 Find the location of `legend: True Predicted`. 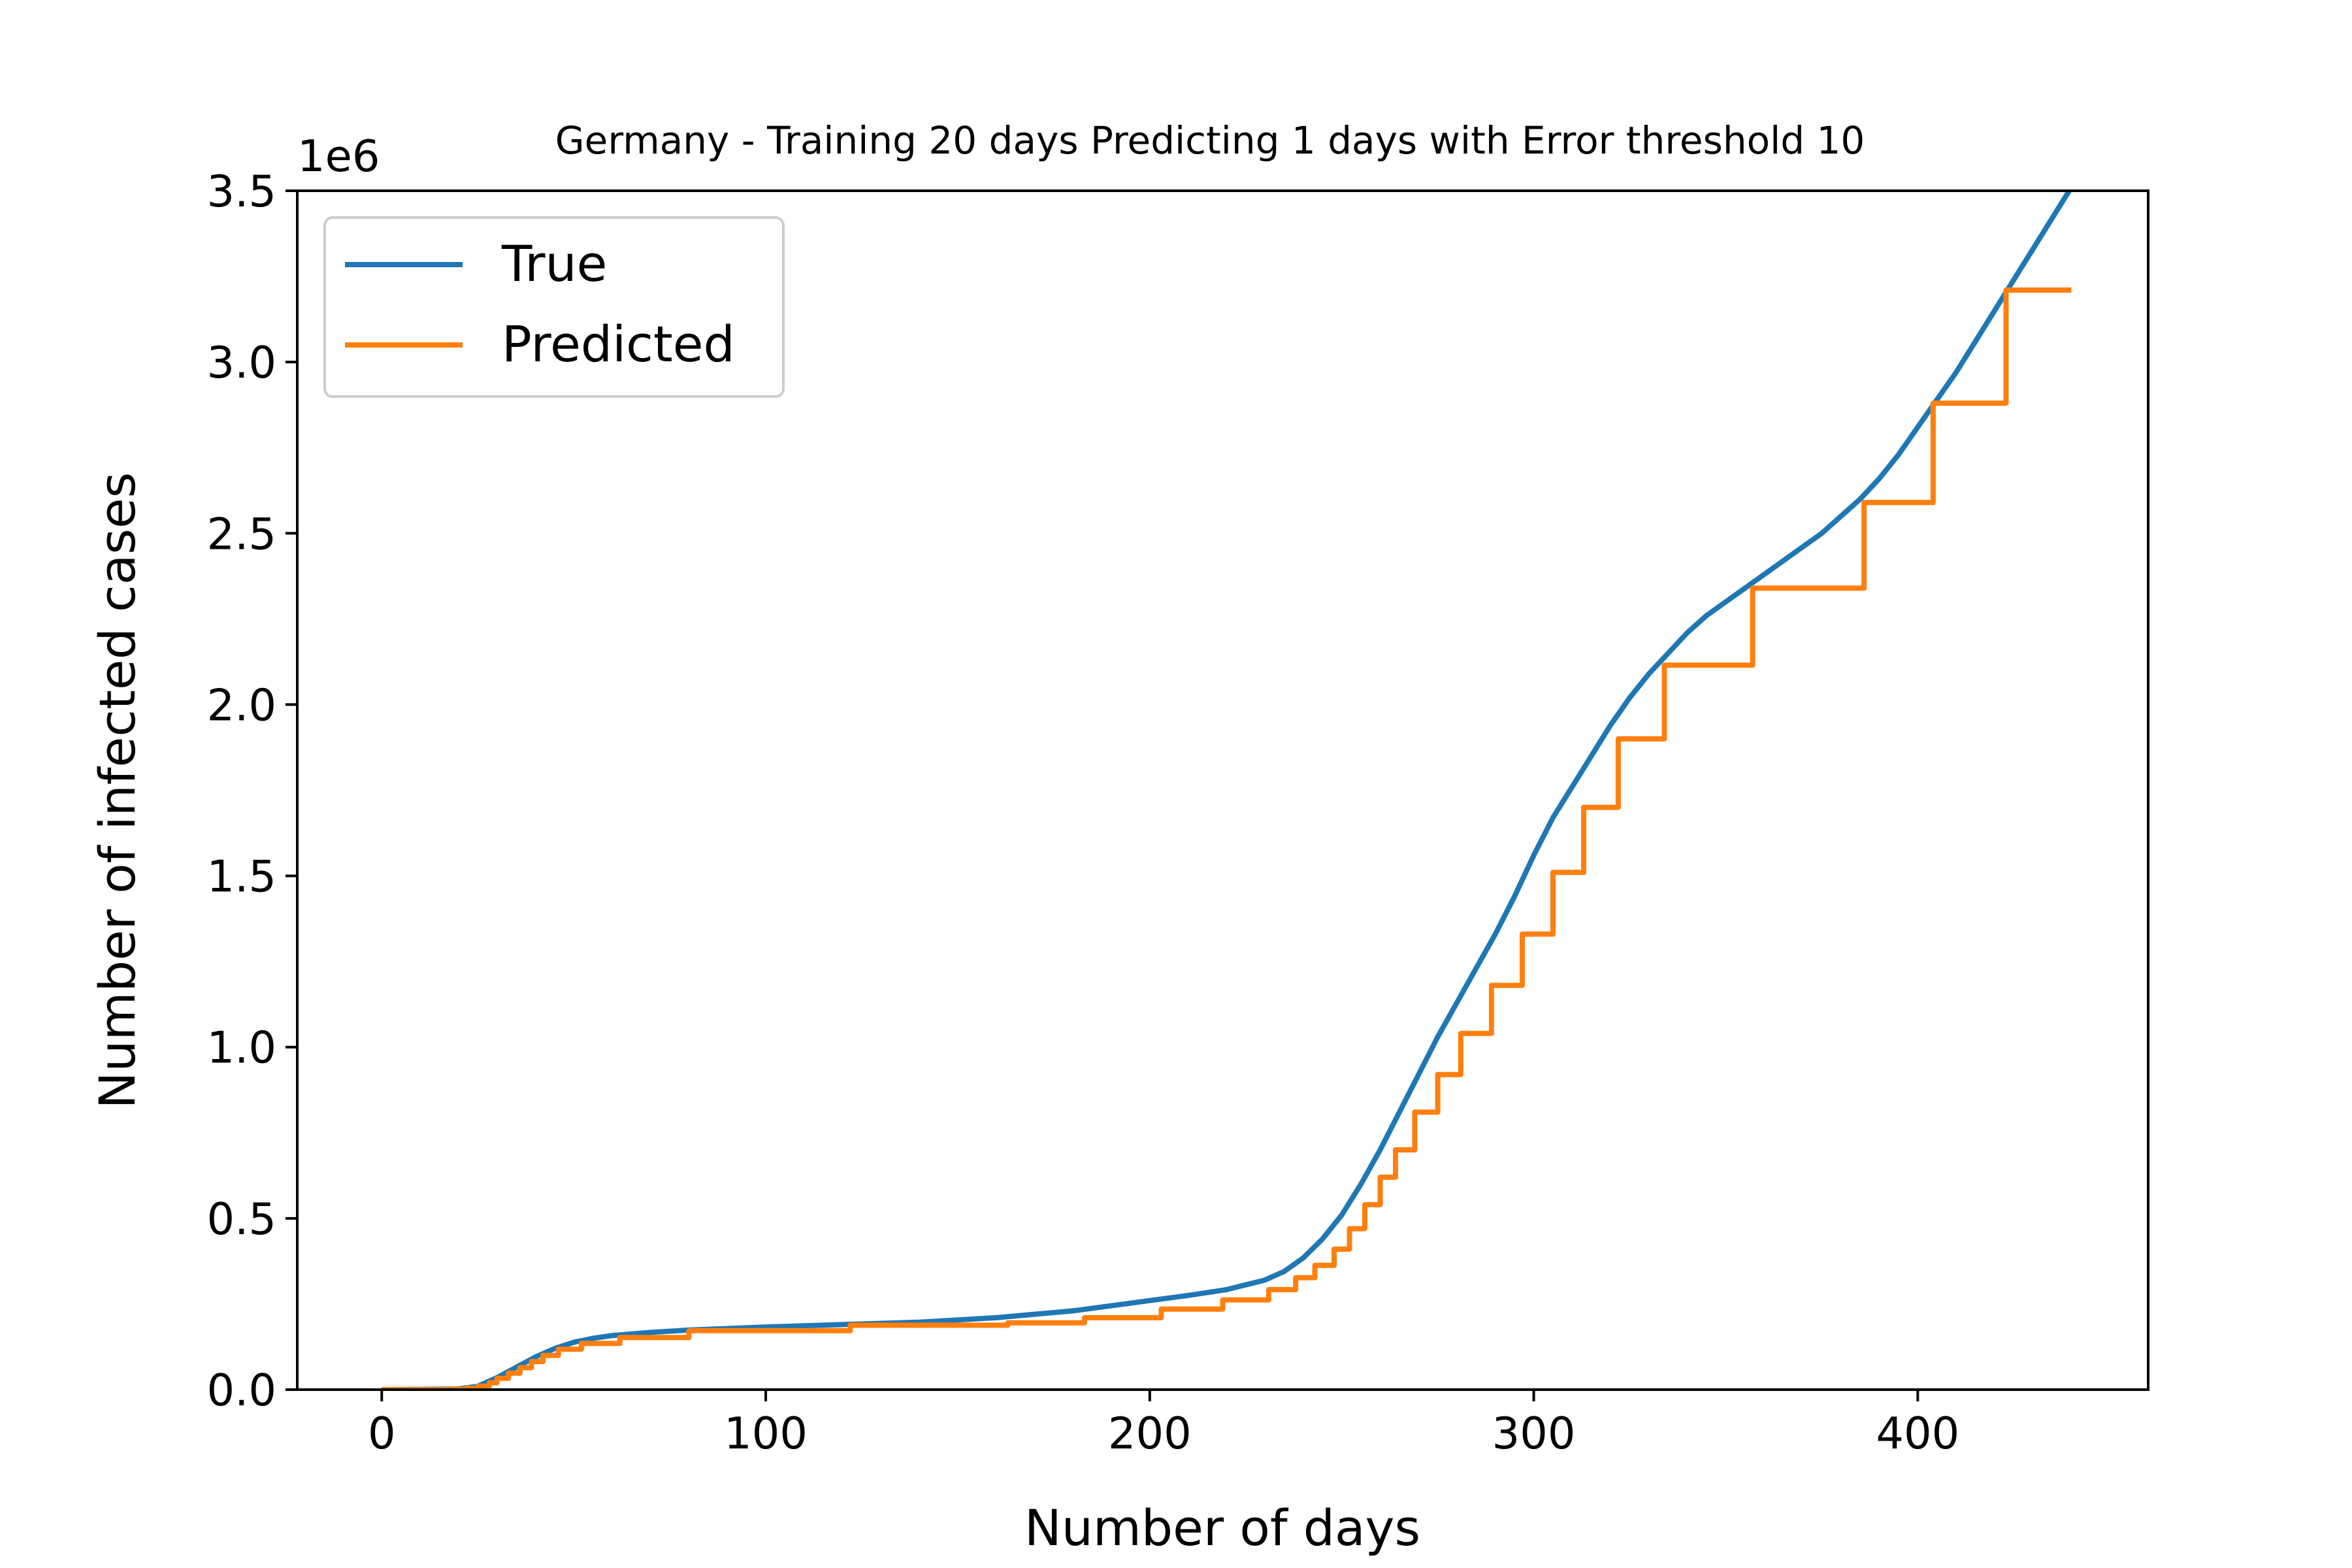

legend: True Predicted is located at coordinates (554, 307).